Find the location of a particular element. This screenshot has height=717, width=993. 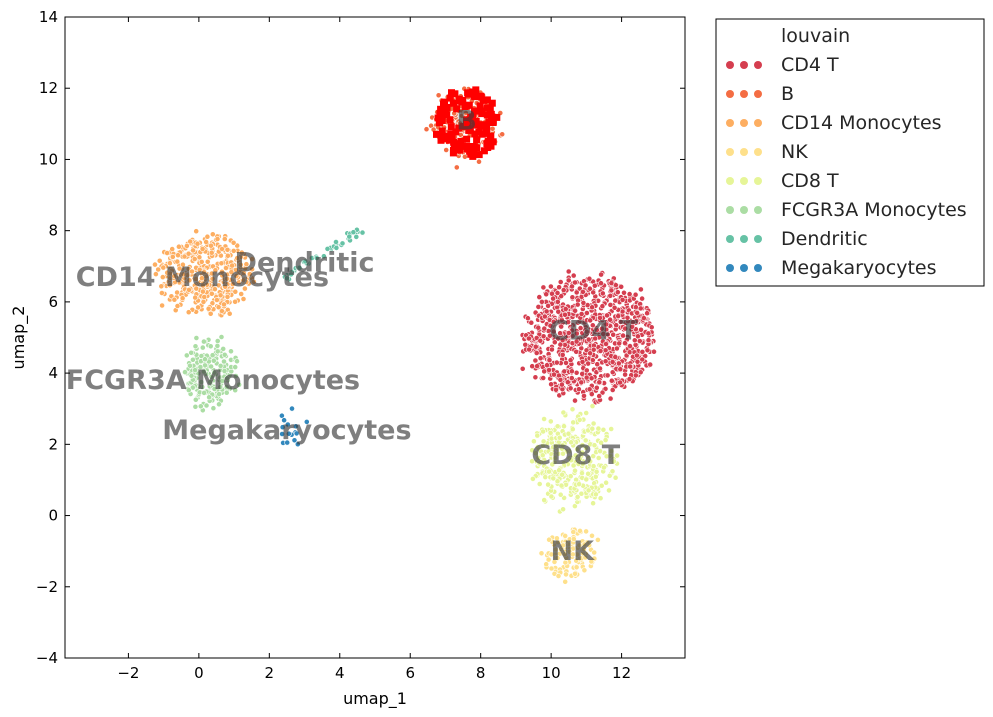

cluster-label: NK is located at coordinates (573, 551).